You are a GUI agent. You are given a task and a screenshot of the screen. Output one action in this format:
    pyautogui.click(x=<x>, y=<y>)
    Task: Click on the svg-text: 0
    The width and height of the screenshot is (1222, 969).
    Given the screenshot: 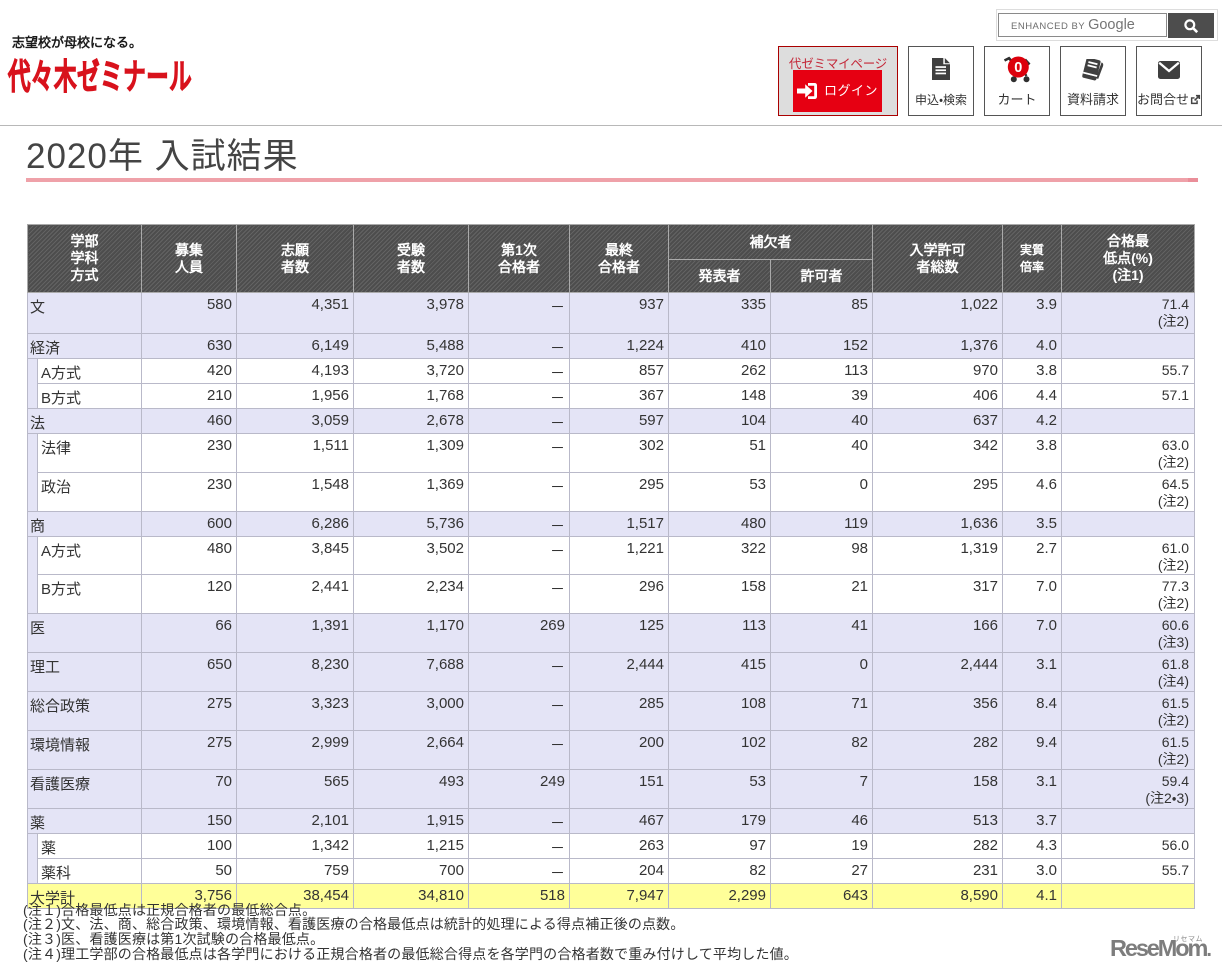 What is the action you would take?
    pyautogui.click(x=1018, y=68)
    